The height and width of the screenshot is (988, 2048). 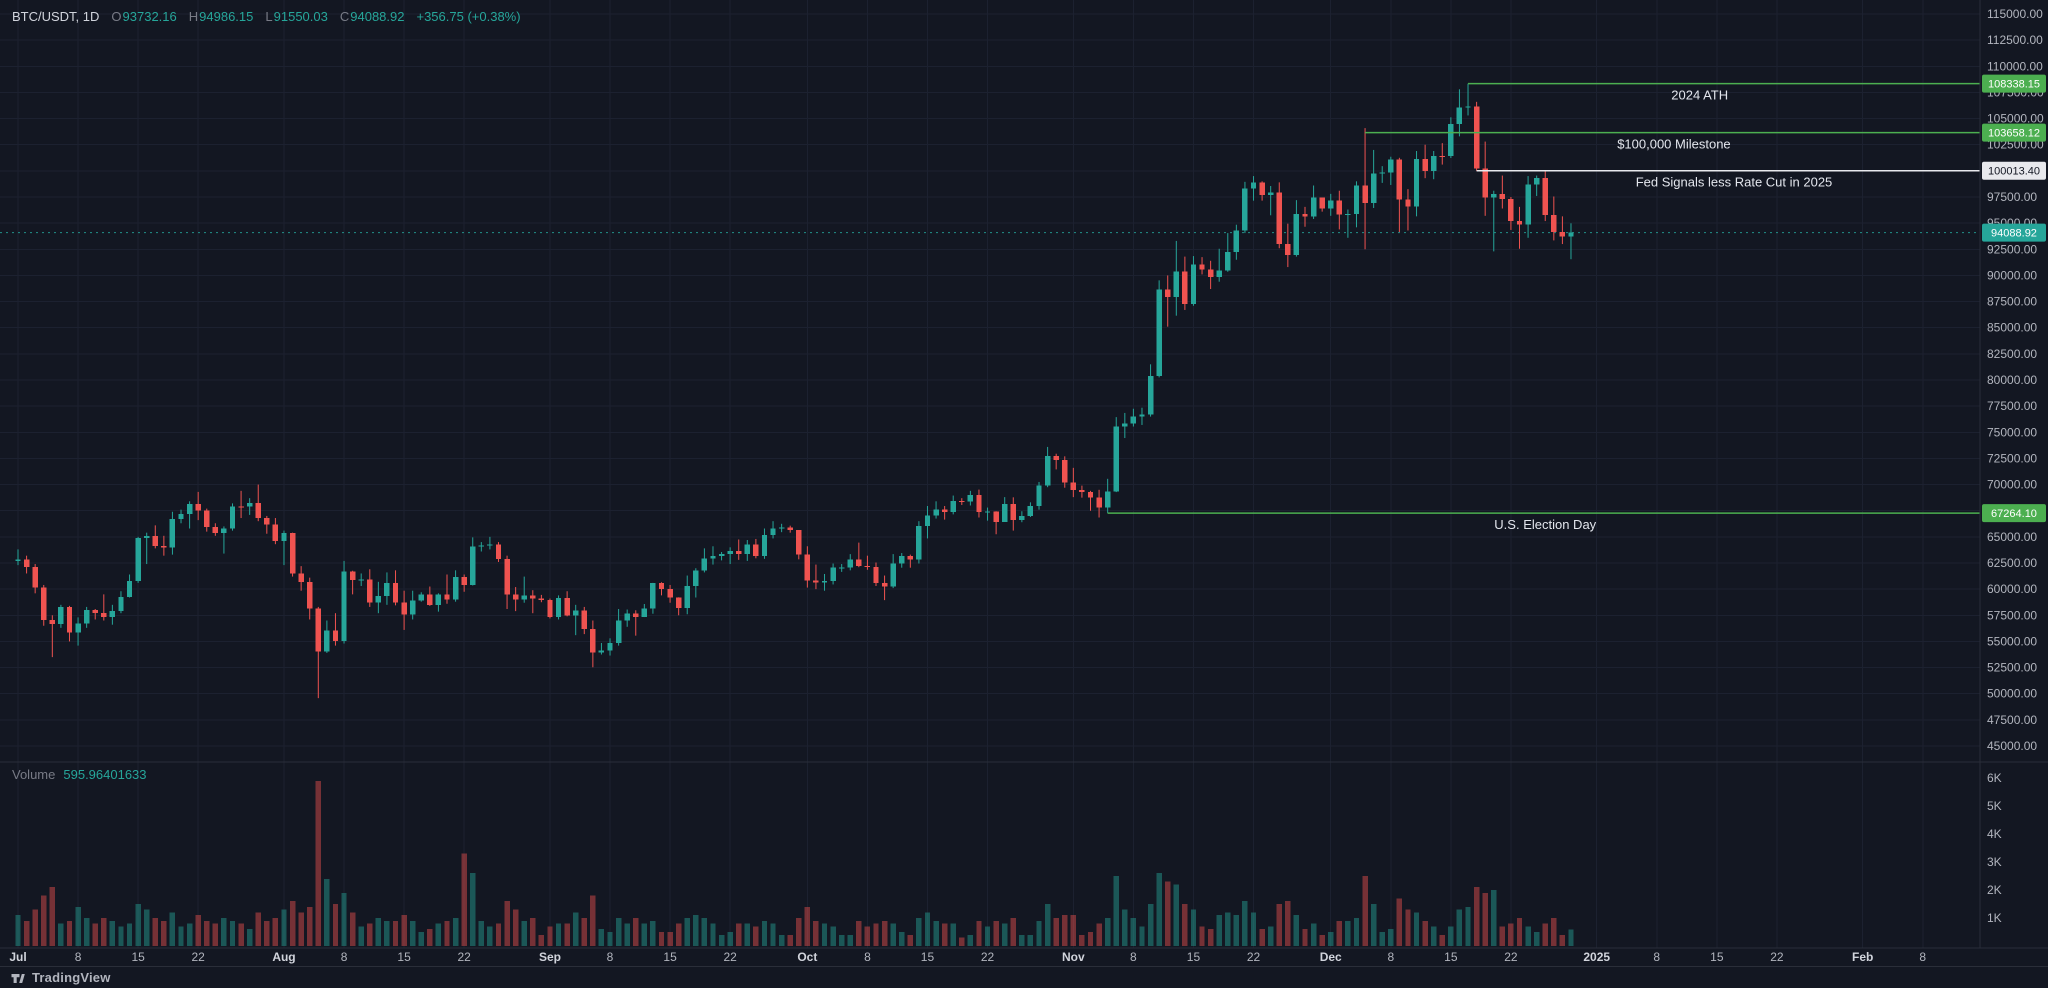 I want to click on annotation-u-s-election-day: U.S. Election Day, so click(x=1543, y=522).